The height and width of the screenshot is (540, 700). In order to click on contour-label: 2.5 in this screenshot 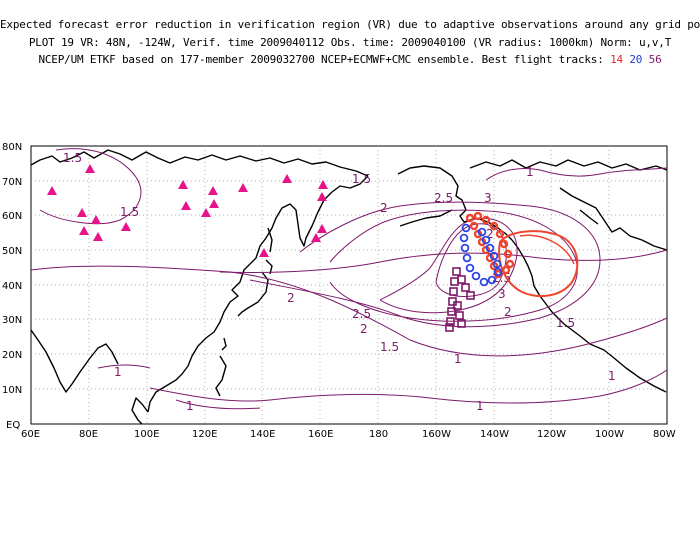, I will do `click(361, 314)`.